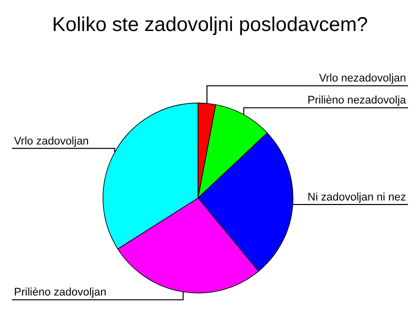 The width and height of the screenshot is (420, 331). Describe the element at coordinates (60, 292) in the screenshot. I see `slice-label: Prilièno zadovoljan` at that location.